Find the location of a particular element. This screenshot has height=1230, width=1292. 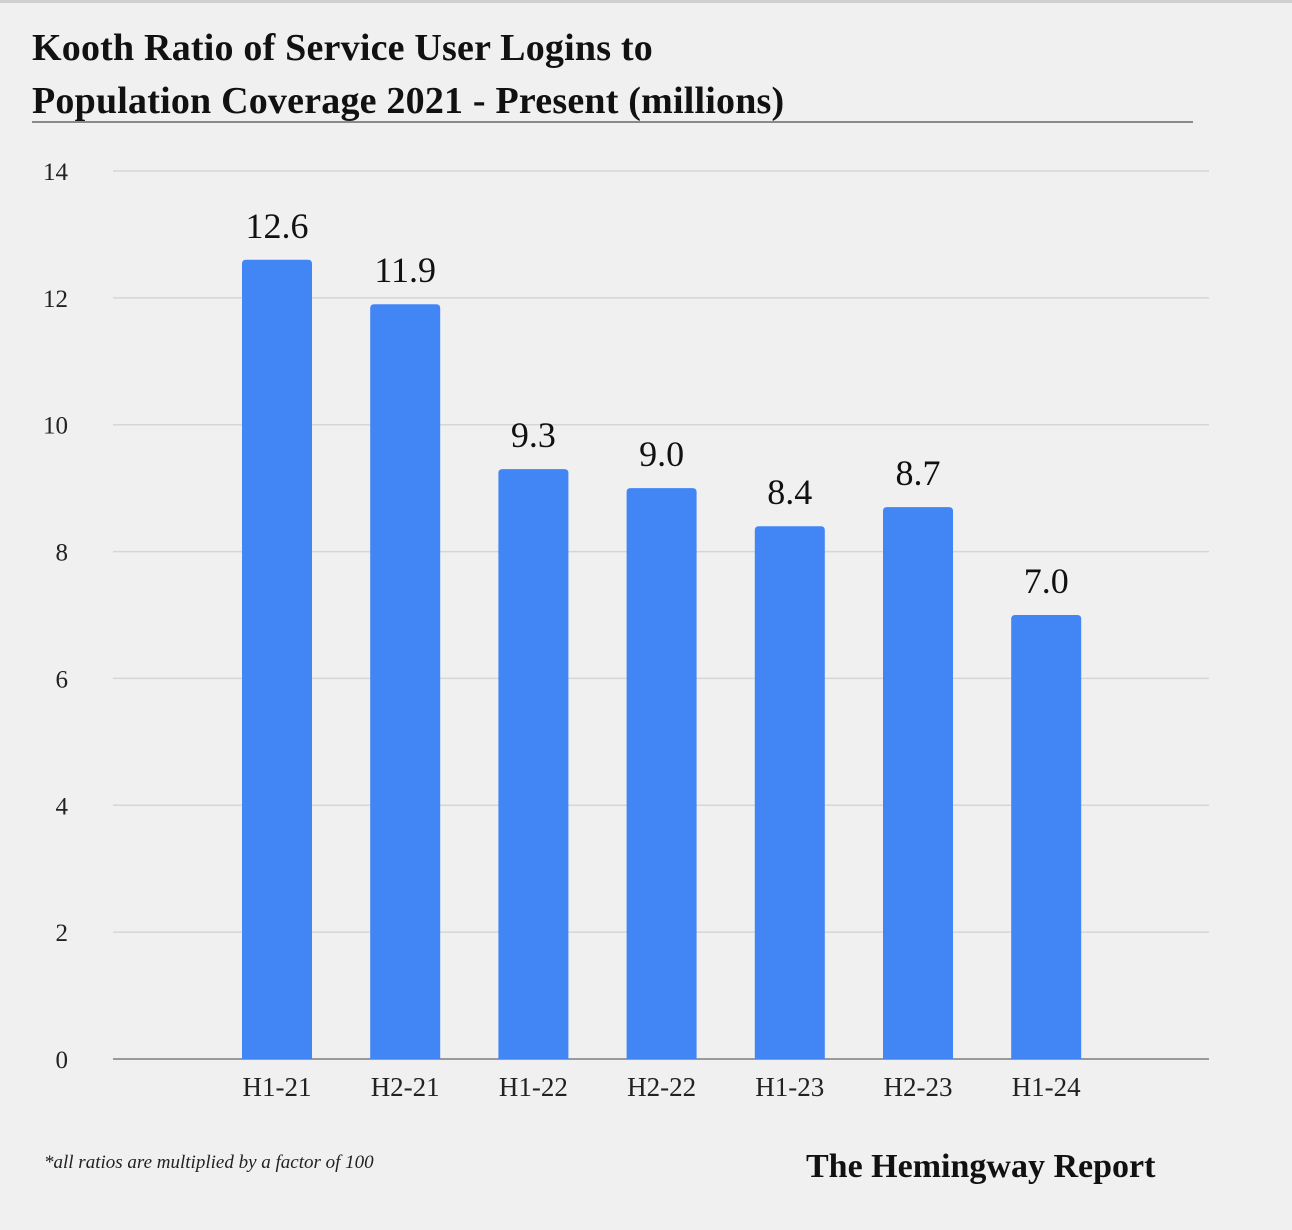

chart-title-line-1: Kooth Ratio of Service User Logins to is located at coordinates (342, 48).